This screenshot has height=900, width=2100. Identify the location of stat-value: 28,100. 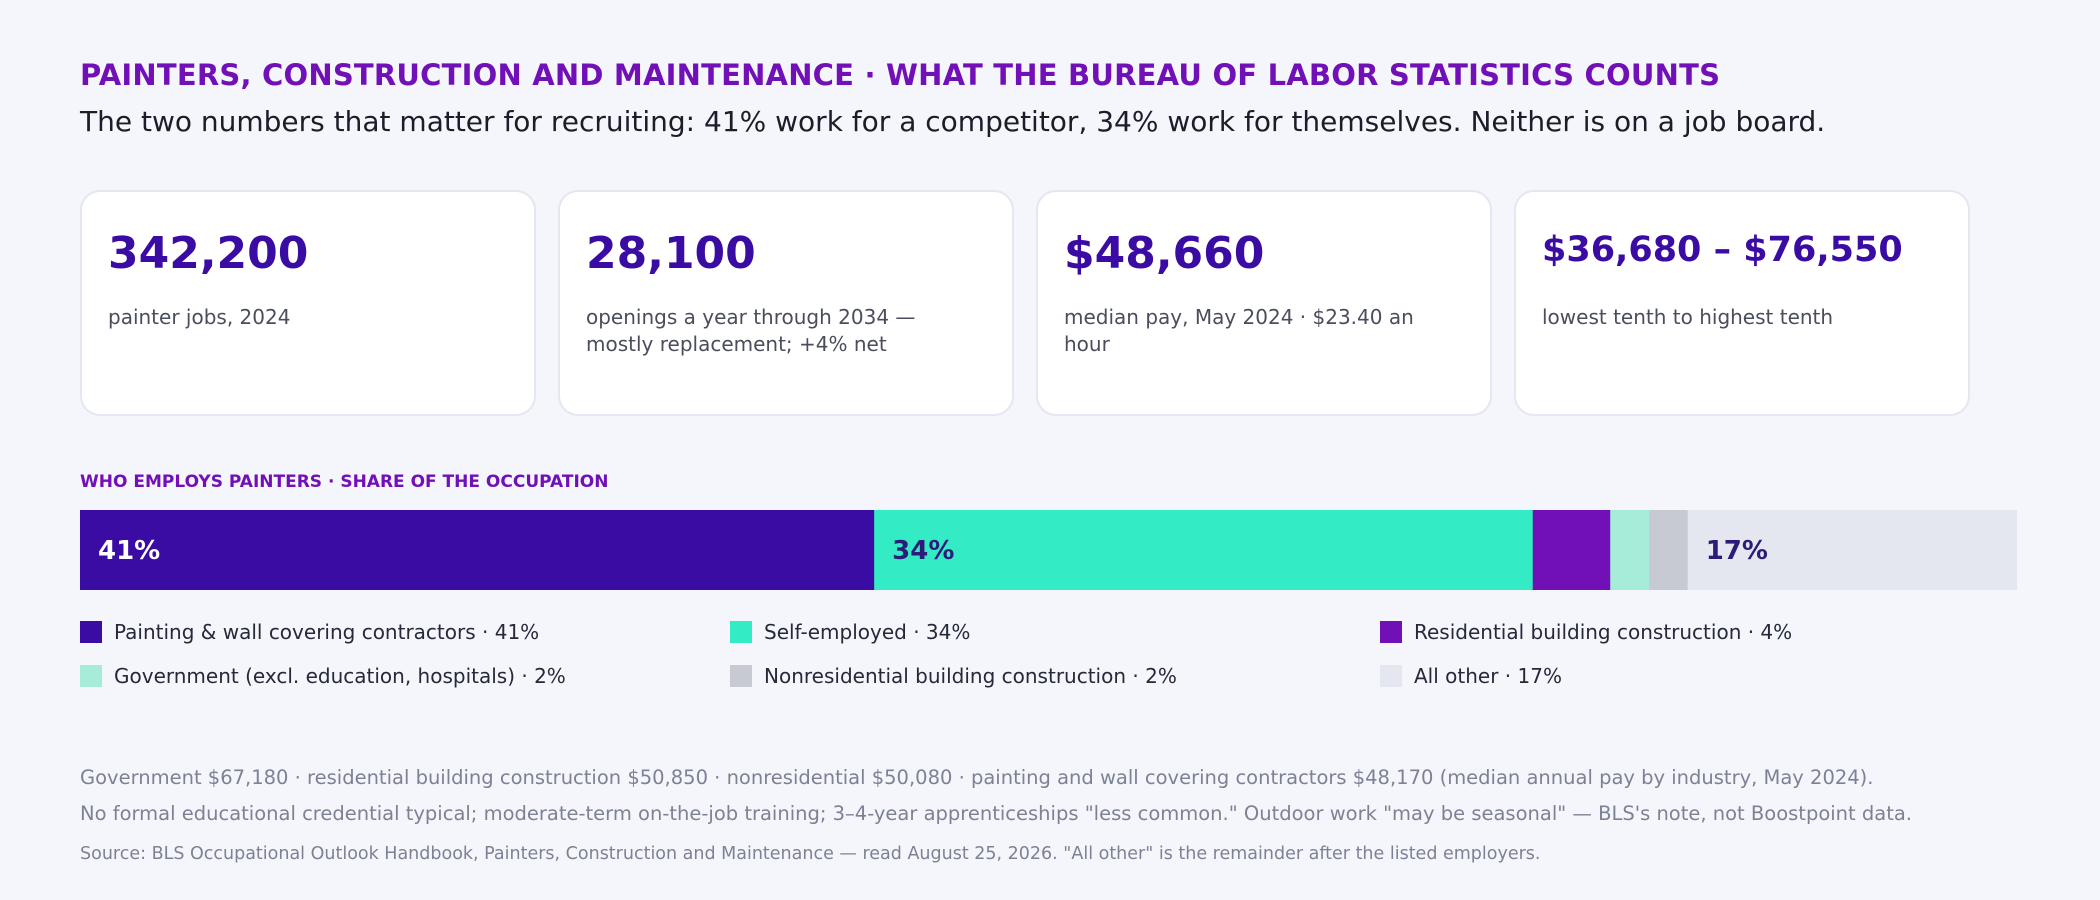
(671, 253).